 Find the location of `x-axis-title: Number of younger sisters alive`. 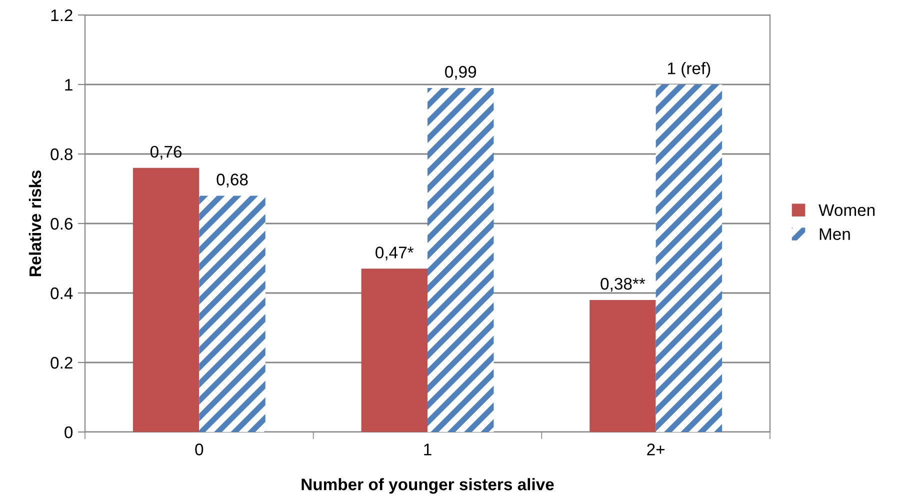

x-axis-title: Number of younger sisters alive is located at coordinates (428, 486).